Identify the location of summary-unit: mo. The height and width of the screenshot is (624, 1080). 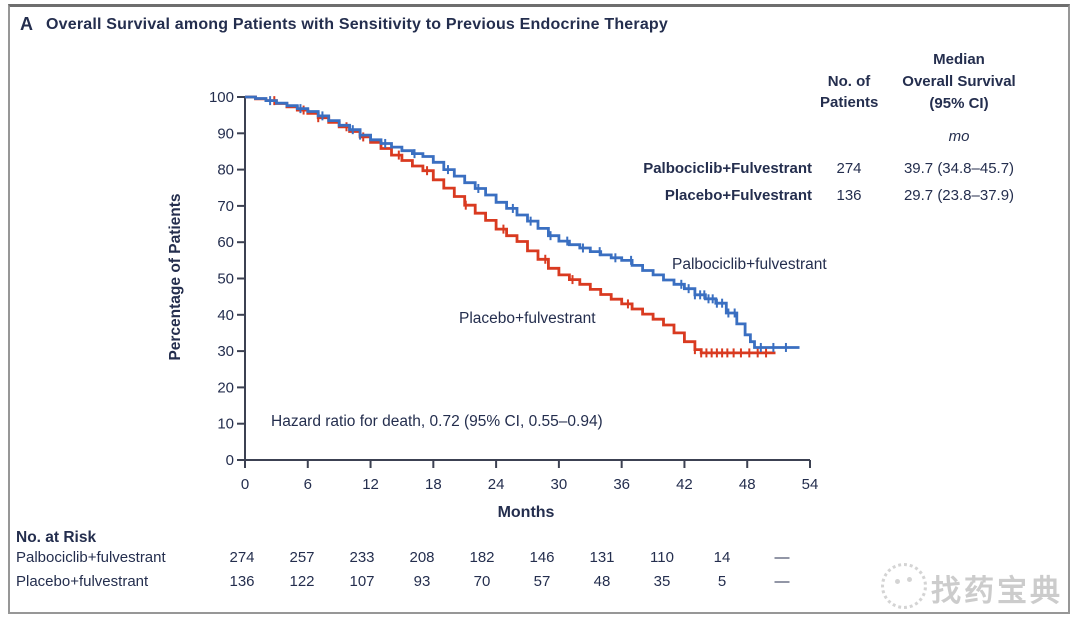
(959, 136).